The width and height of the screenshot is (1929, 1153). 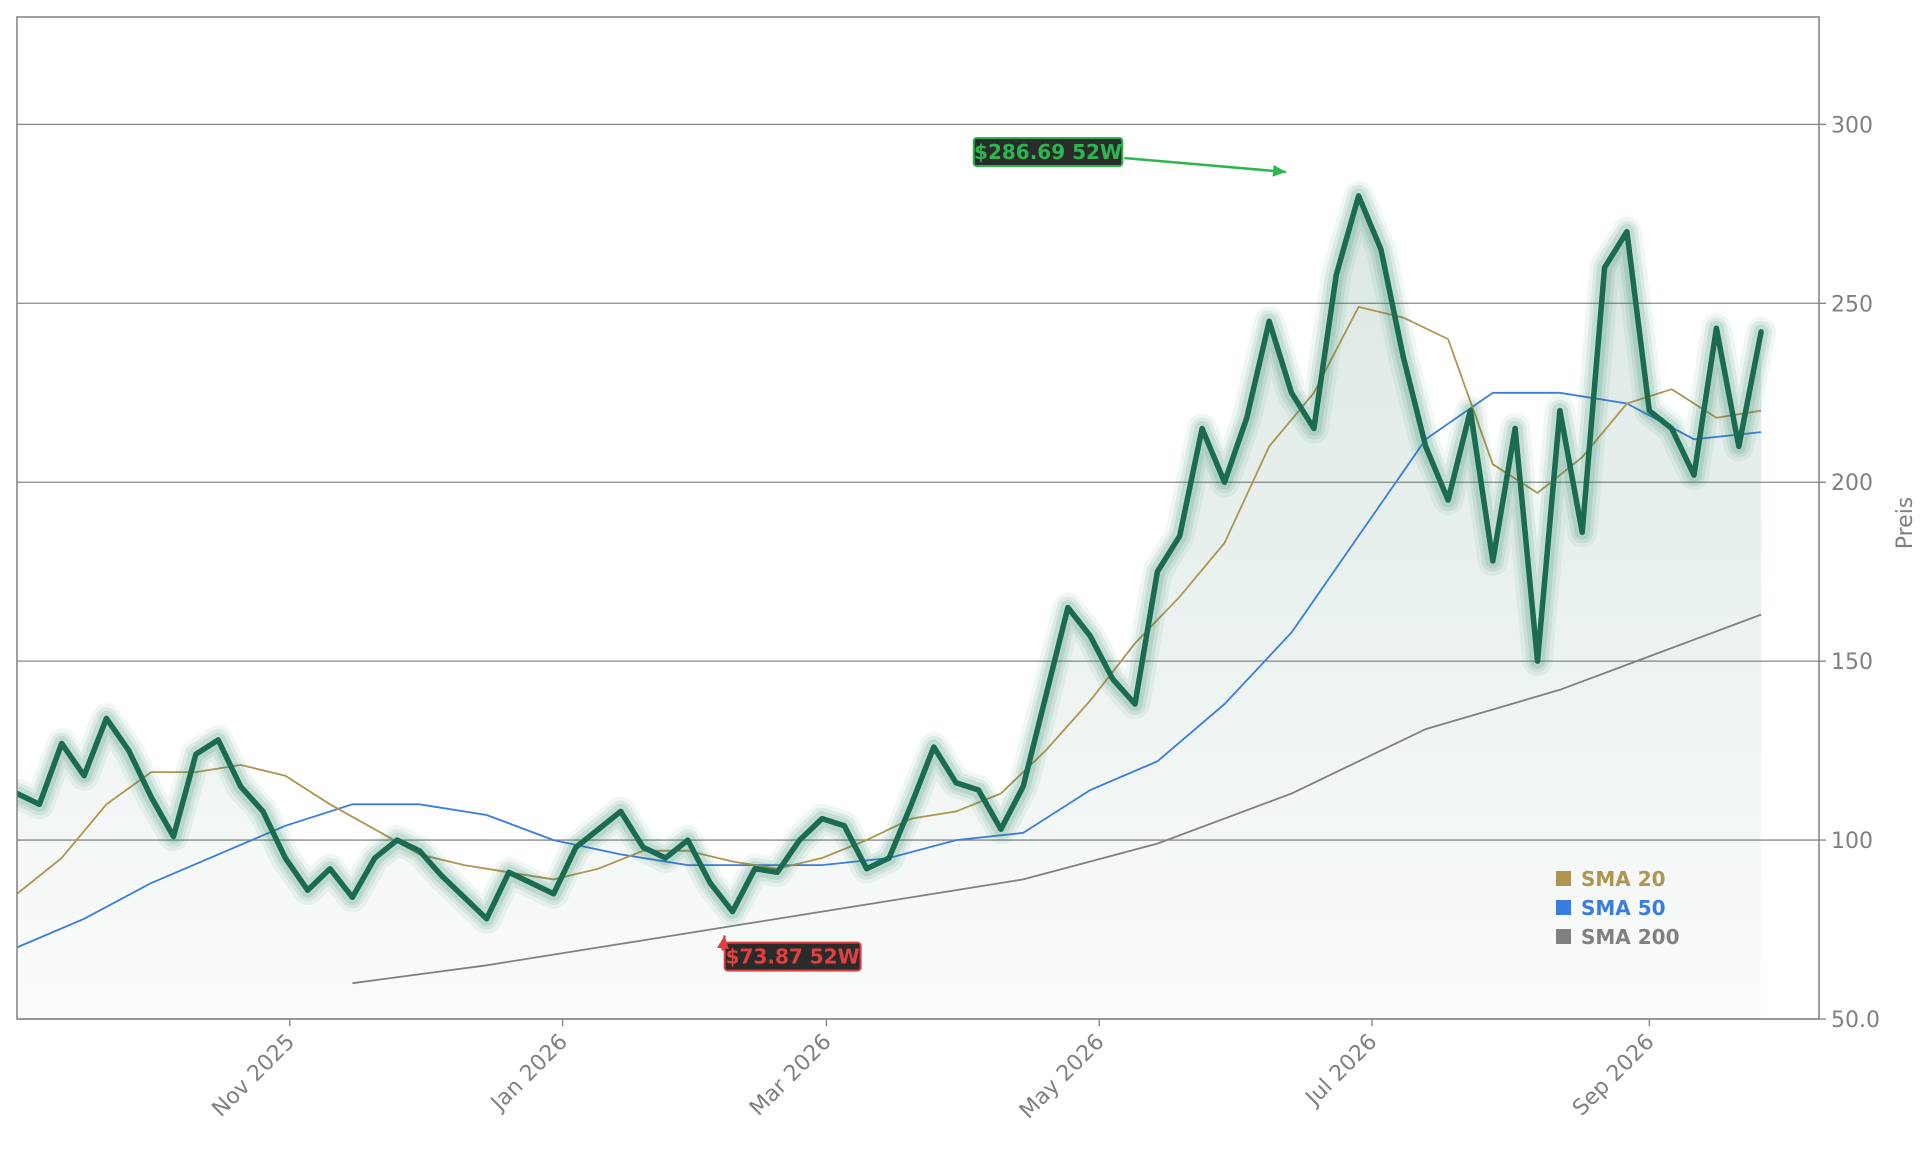 I want to click on annotation-label: $286.69 52W, so click(x=1048, y=152).